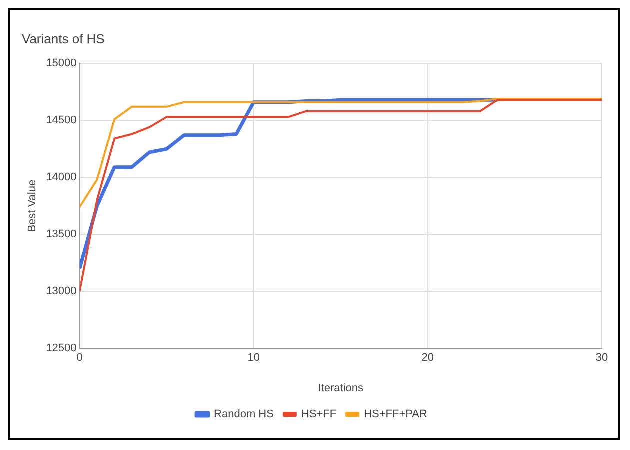 The height and width of the screenshot is (450, 630). Describe the element at coordinates (61, 120) in the screenshot. I see `y-tick-label: 14500` at that location.